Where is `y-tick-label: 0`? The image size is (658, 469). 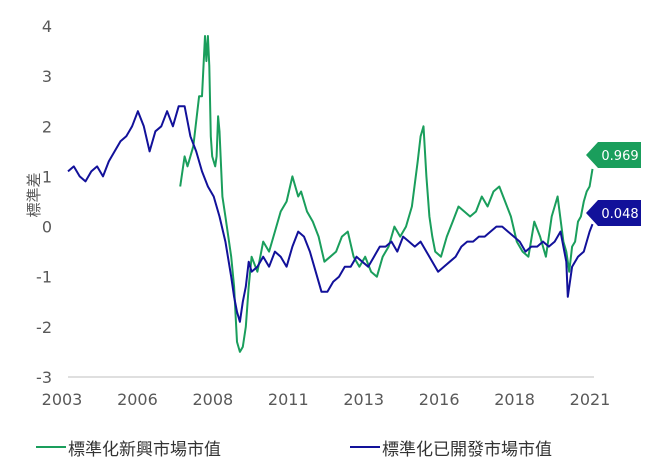 y-tick-label: 0 is located at coordinates (47, 227).